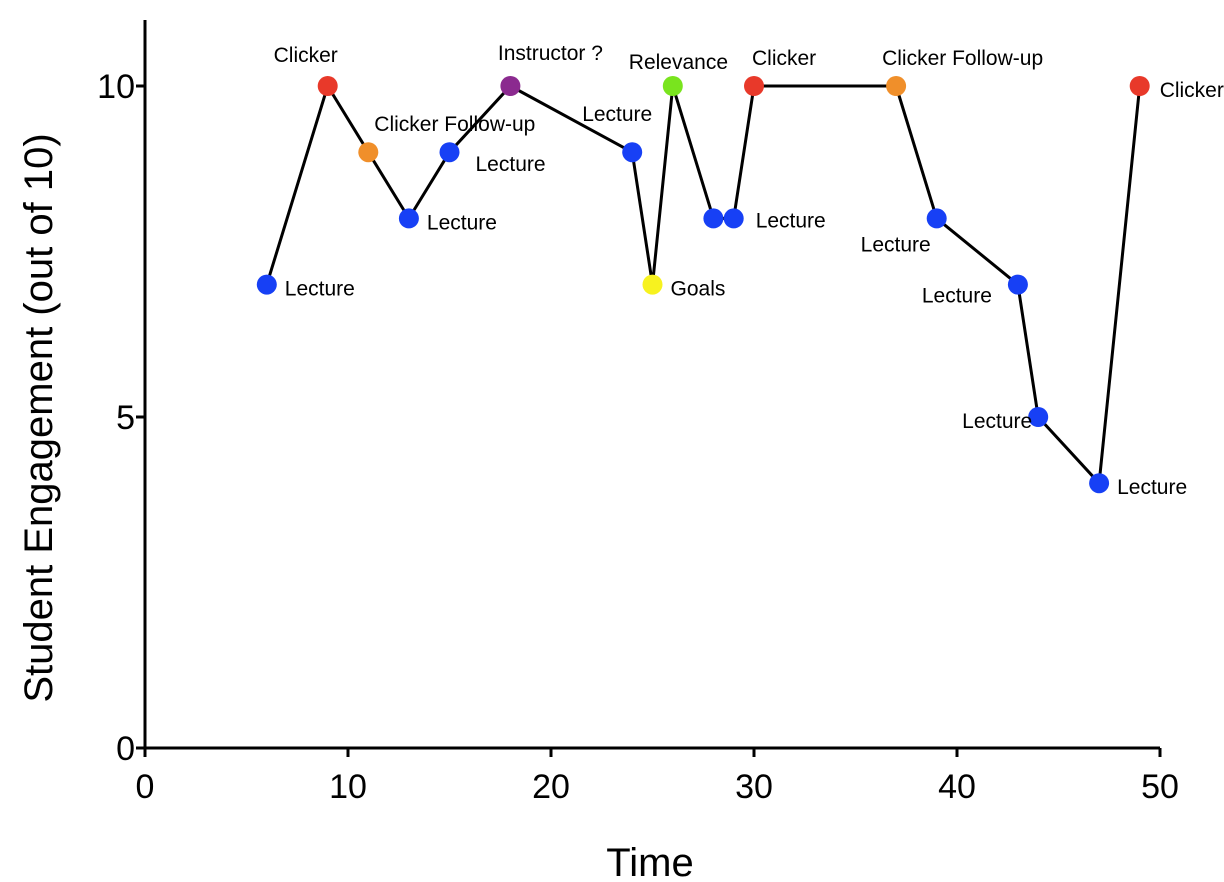 Image resolution: width=1224 pixels, height=882 pixels. I want to click on x-tick-label: 10, so click(348, 787).